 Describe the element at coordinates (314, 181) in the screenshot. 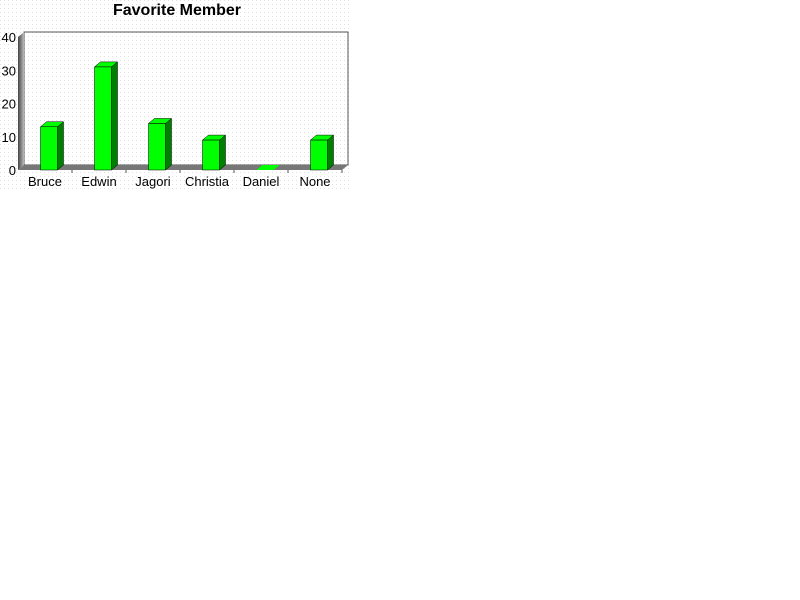

I see `x-tick-label: None` at that location.